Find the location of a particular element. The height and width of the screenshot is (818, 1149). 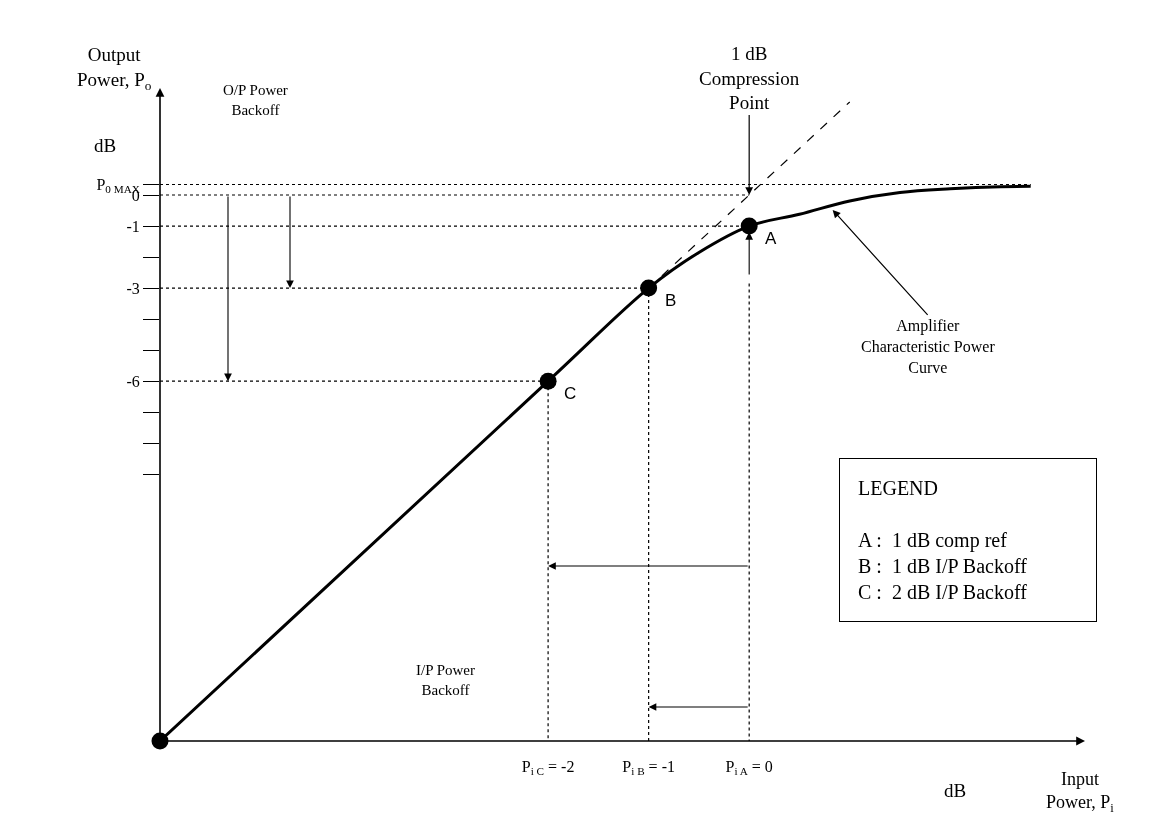

annotation: Amplifier Characteristic Power Curve is located at coordinates (928, 346).